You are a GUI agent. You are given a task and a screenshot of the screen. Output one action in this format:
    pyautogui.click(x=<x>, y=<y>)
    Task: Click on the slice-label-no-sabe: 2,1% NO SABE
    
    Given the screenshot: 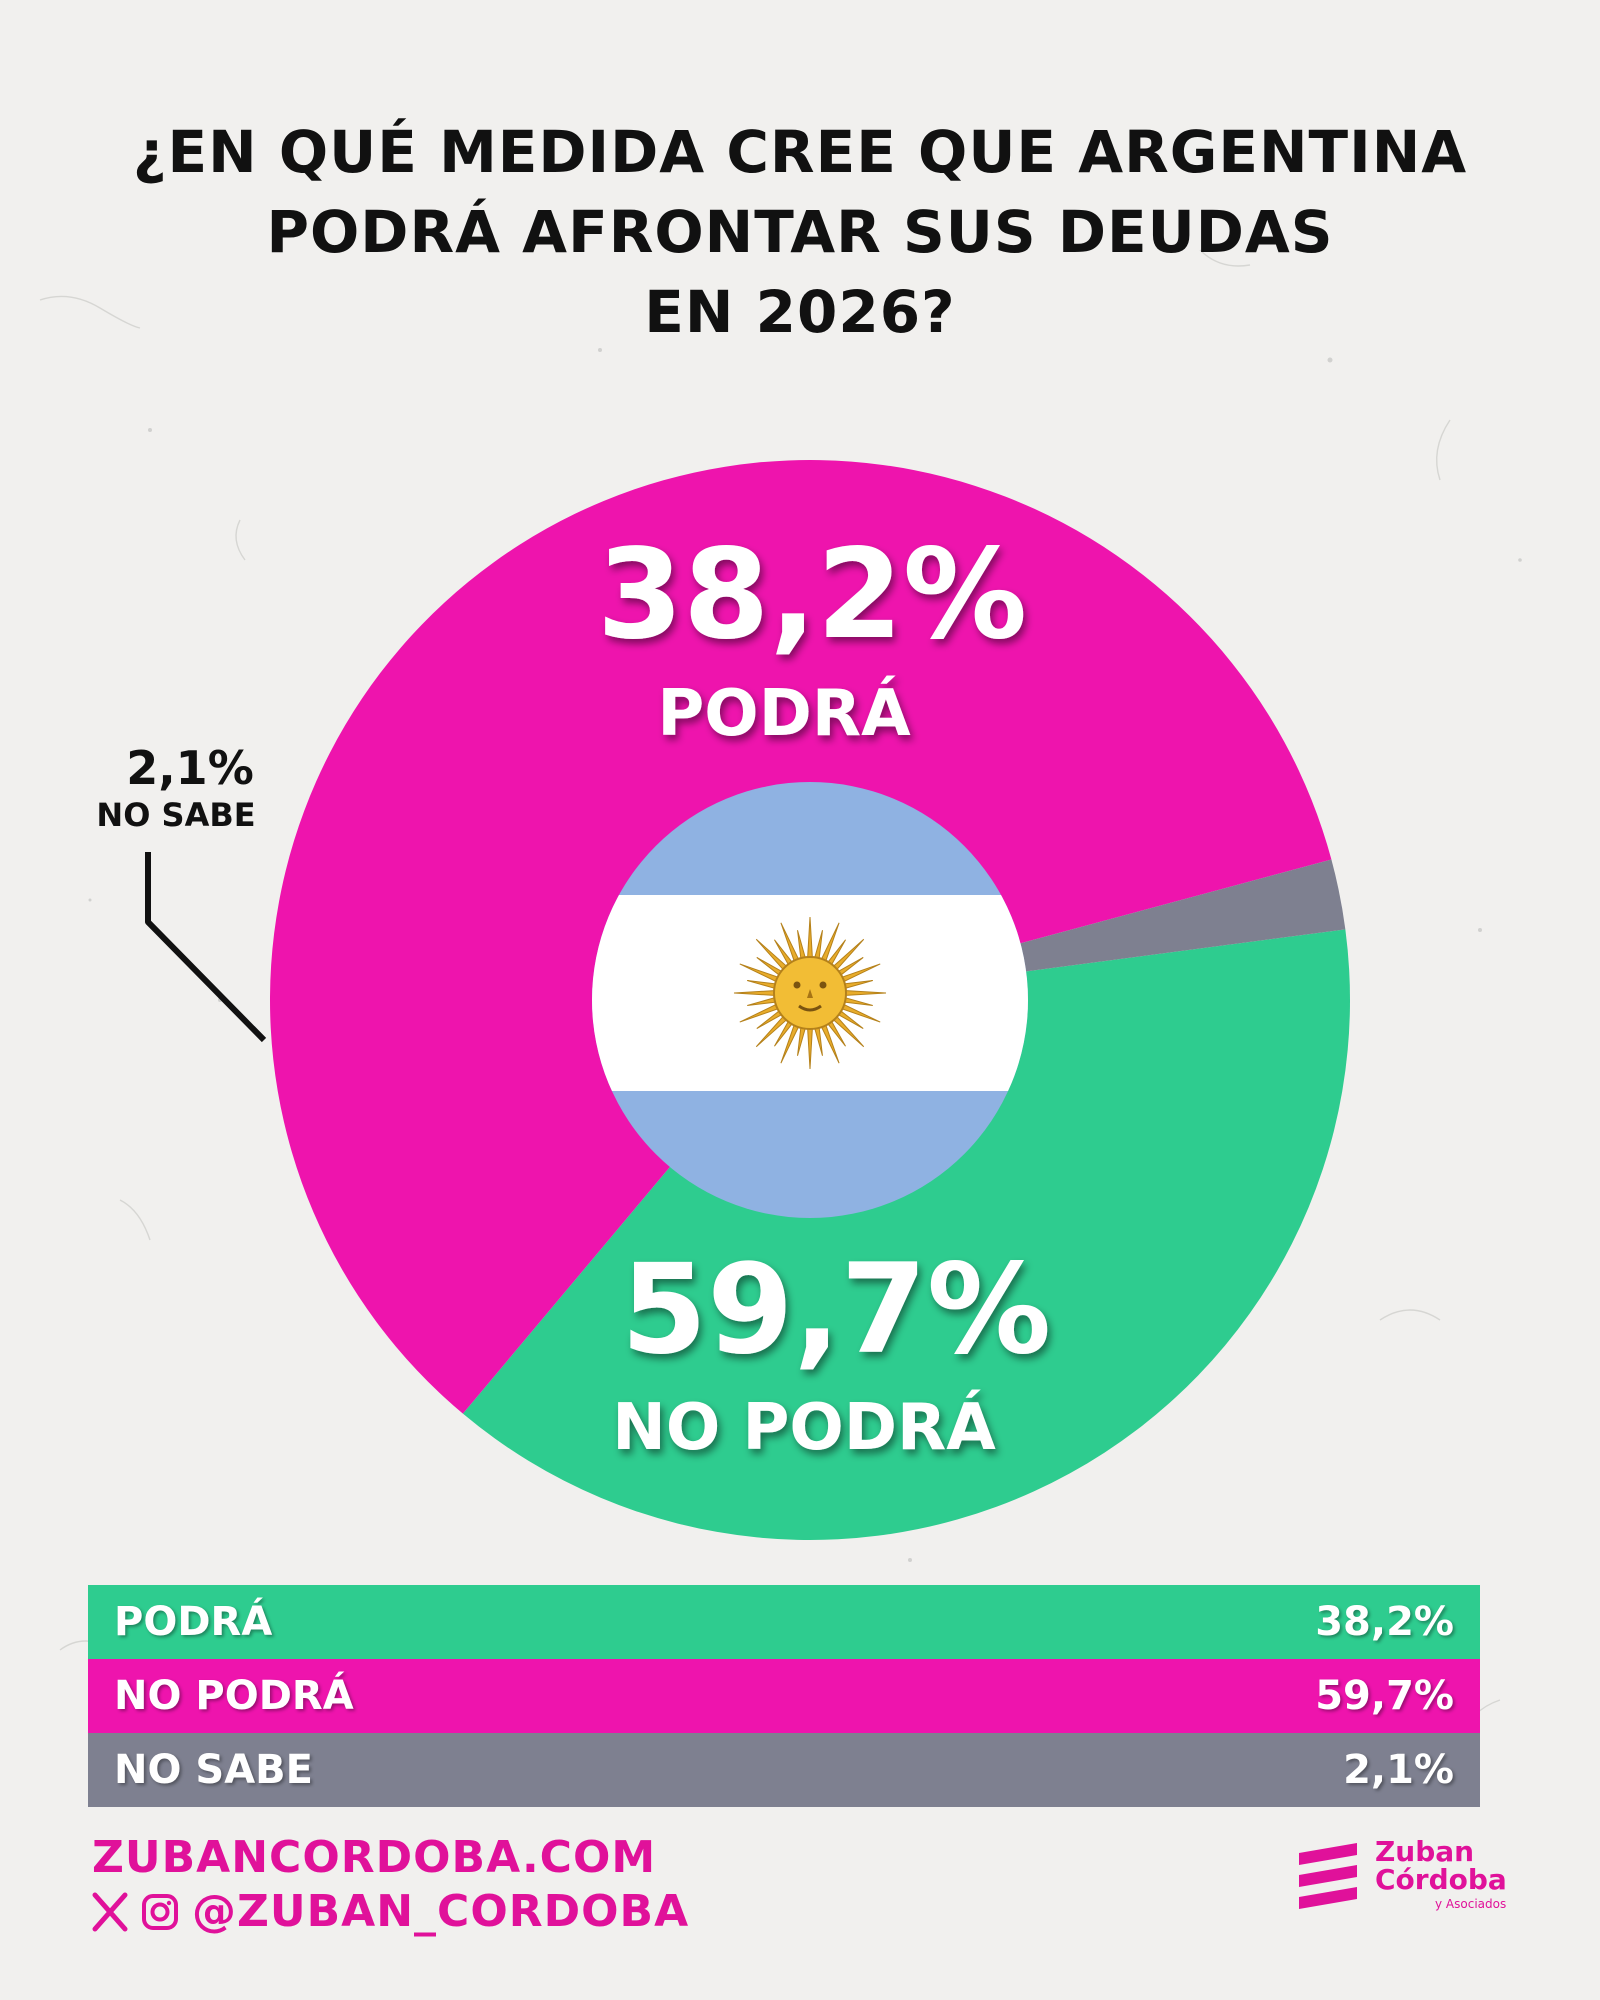 What is the action you would take?
    pyautogui.click(x=175, y=787)
    